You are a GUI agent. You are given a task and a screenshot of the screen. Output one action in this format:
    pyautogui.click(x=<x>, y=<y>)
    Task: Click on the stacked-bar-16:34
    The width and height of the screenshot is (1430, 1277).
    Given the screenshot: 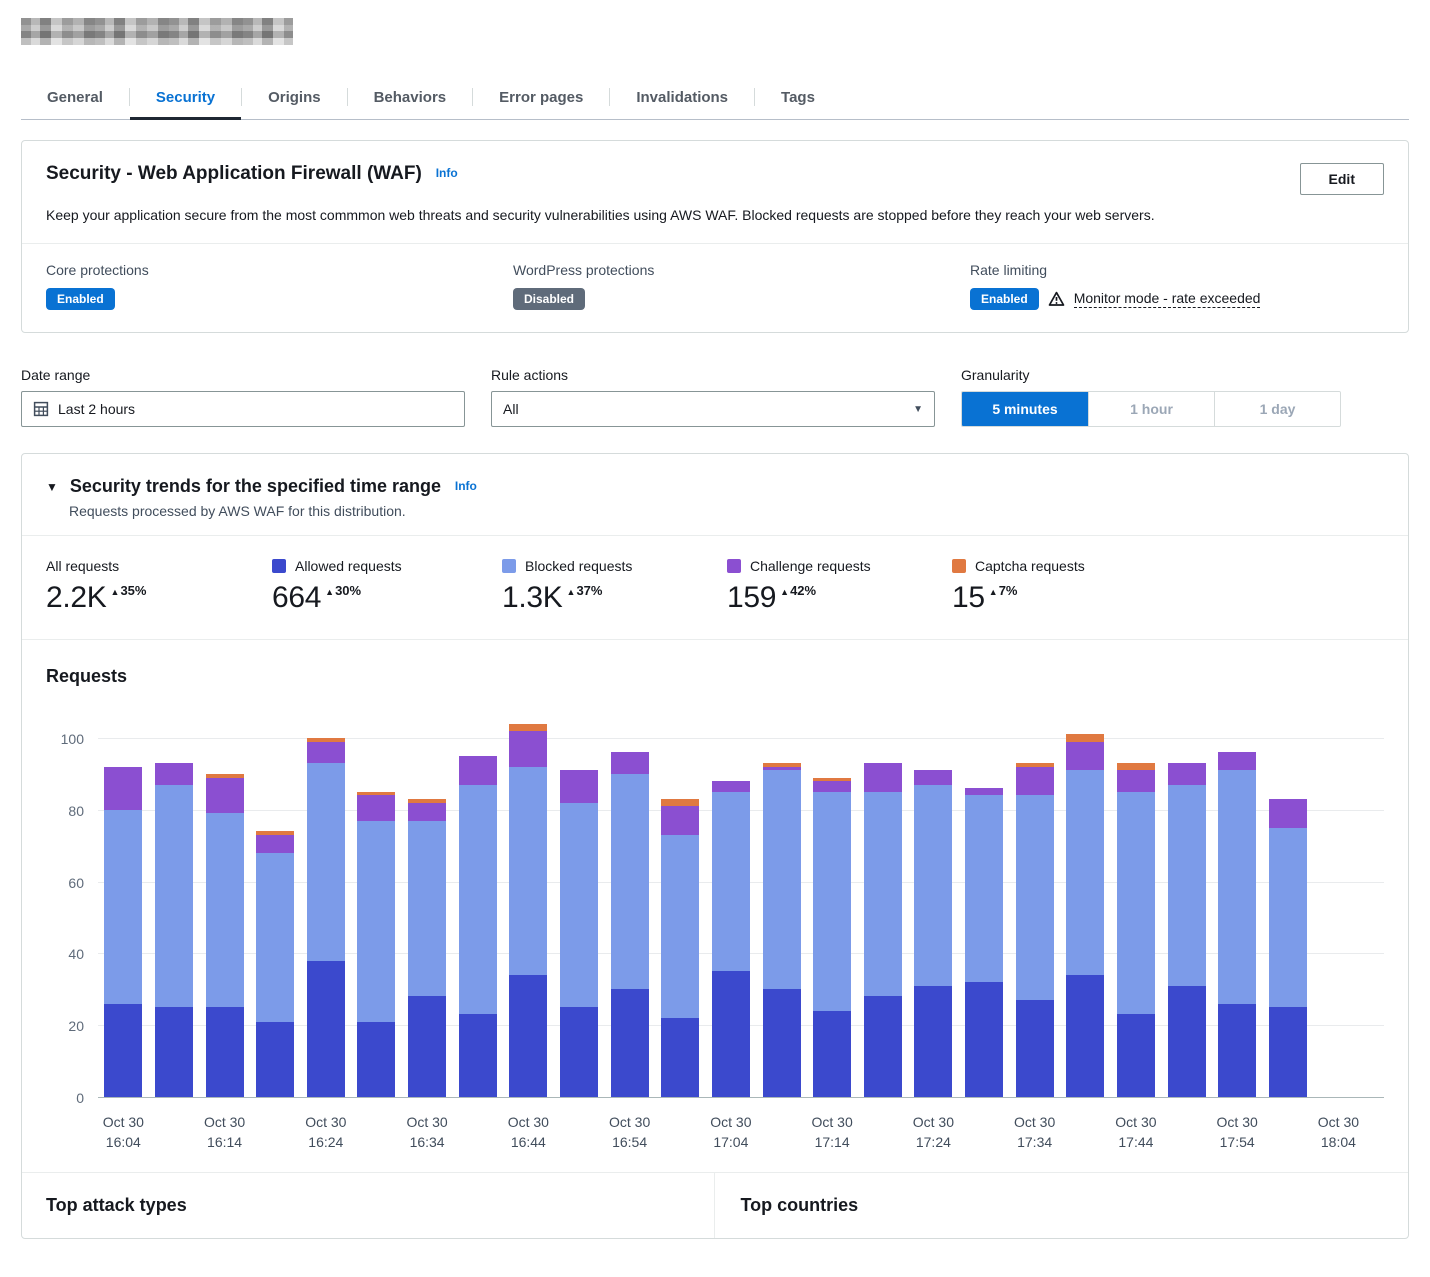 What is the action you would take?
    pyautogui.click(x=427, y=948)
    